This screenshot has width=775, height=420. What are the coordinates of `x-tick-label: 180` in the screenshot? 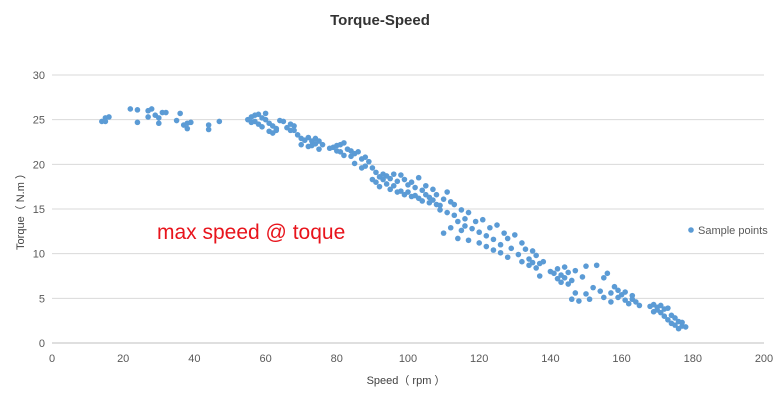 It's located at (693, 359).